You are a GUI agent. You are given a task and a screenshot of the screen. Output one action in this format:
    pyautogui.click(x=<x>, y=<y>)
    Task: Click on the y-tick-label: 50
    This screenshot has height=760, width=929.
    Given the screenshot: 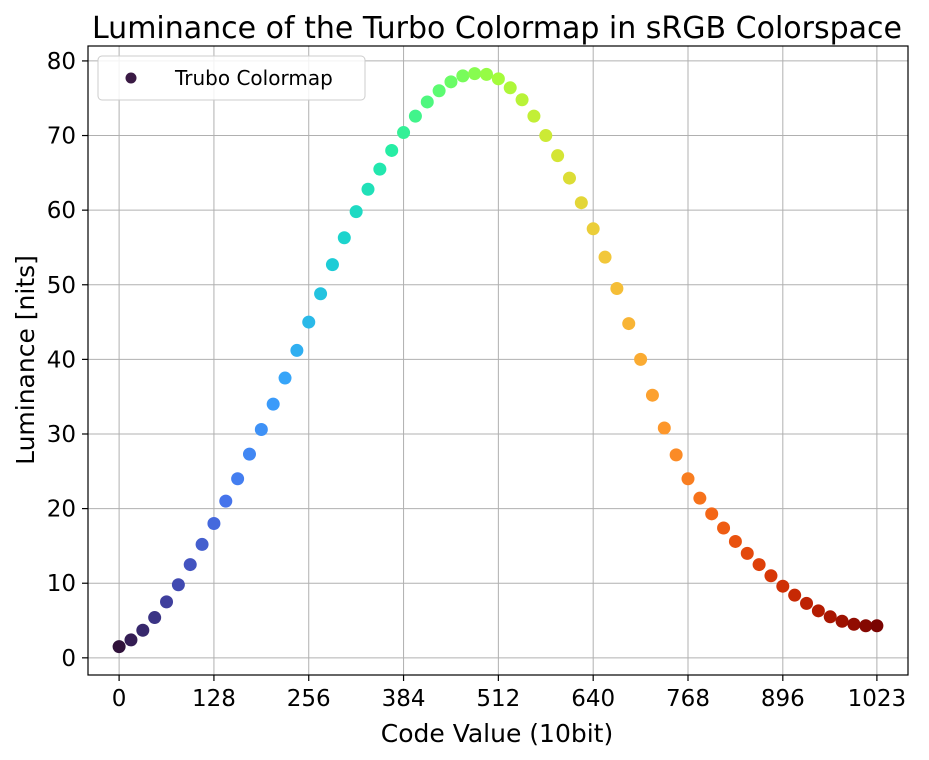 What is the action you would take?
    pyautogui.click(x=61, y=286)
    